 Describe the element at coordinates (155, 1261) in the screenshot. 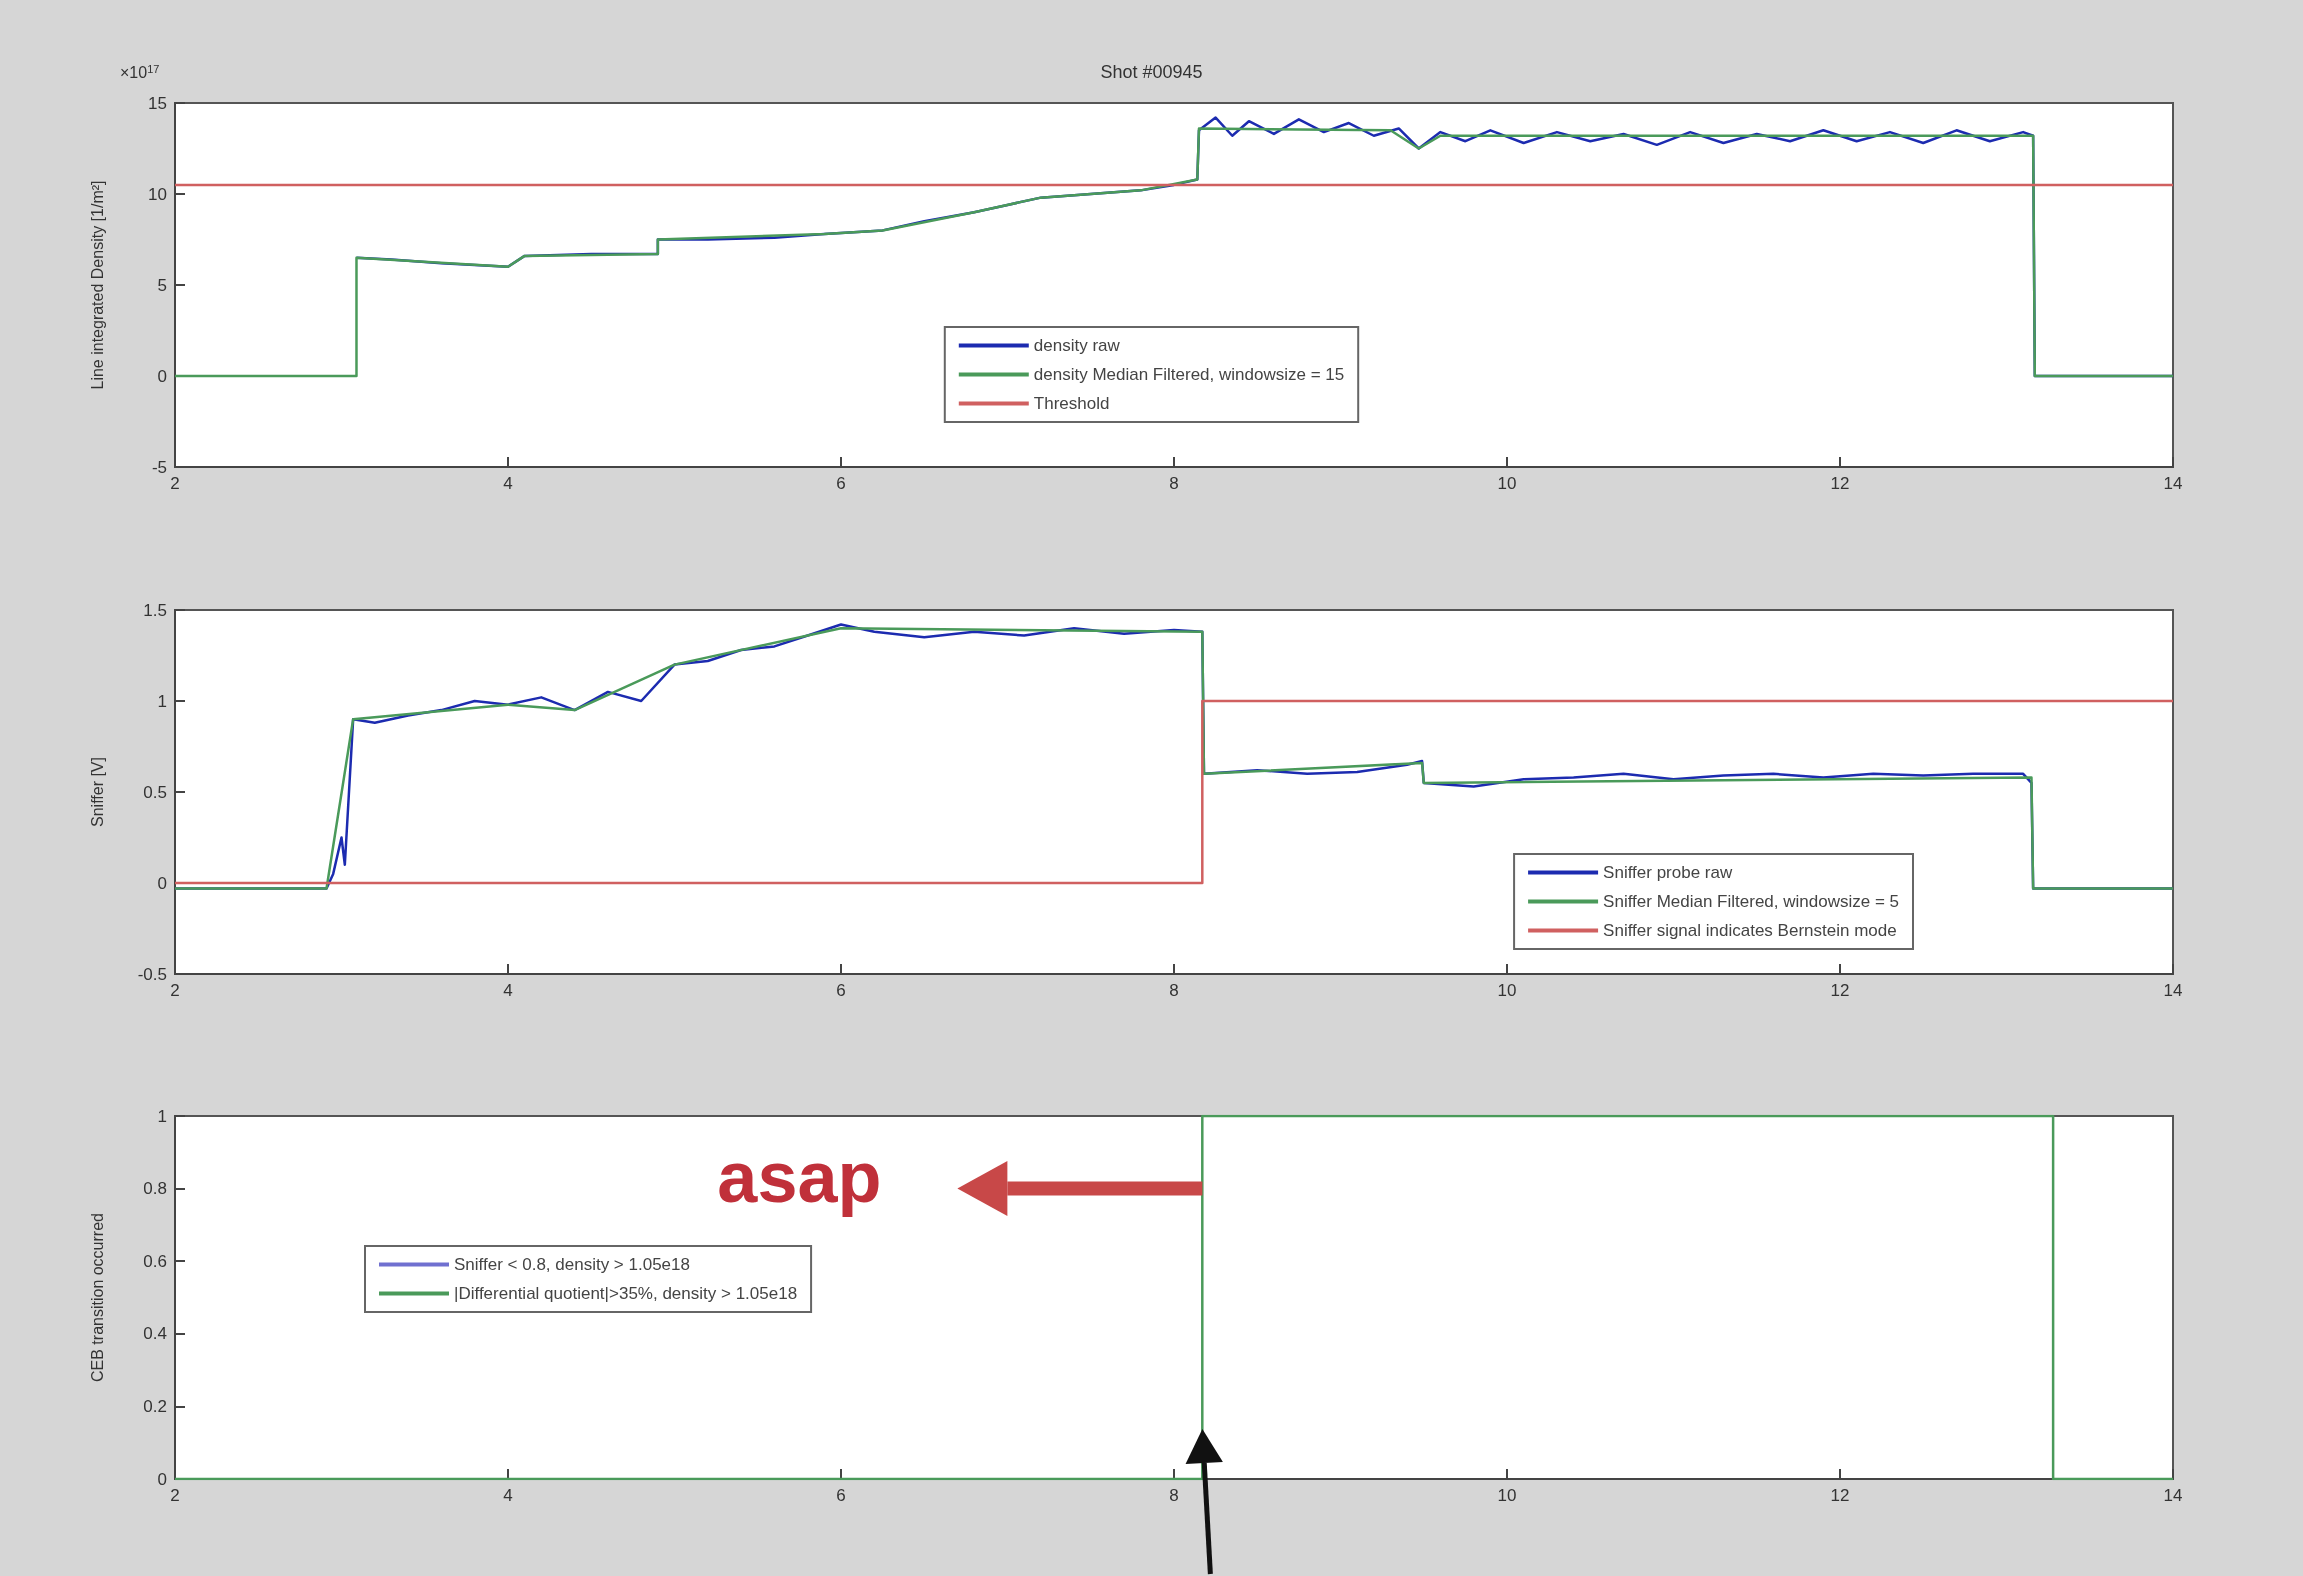

I see `y-tick-label: 0.6` at that location.